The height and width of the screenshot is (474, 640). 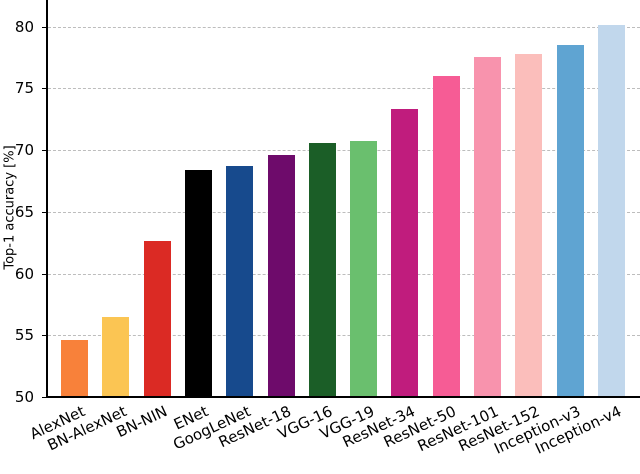 I want to click on bar-bn-alexnet, so click(x=116, y=356).